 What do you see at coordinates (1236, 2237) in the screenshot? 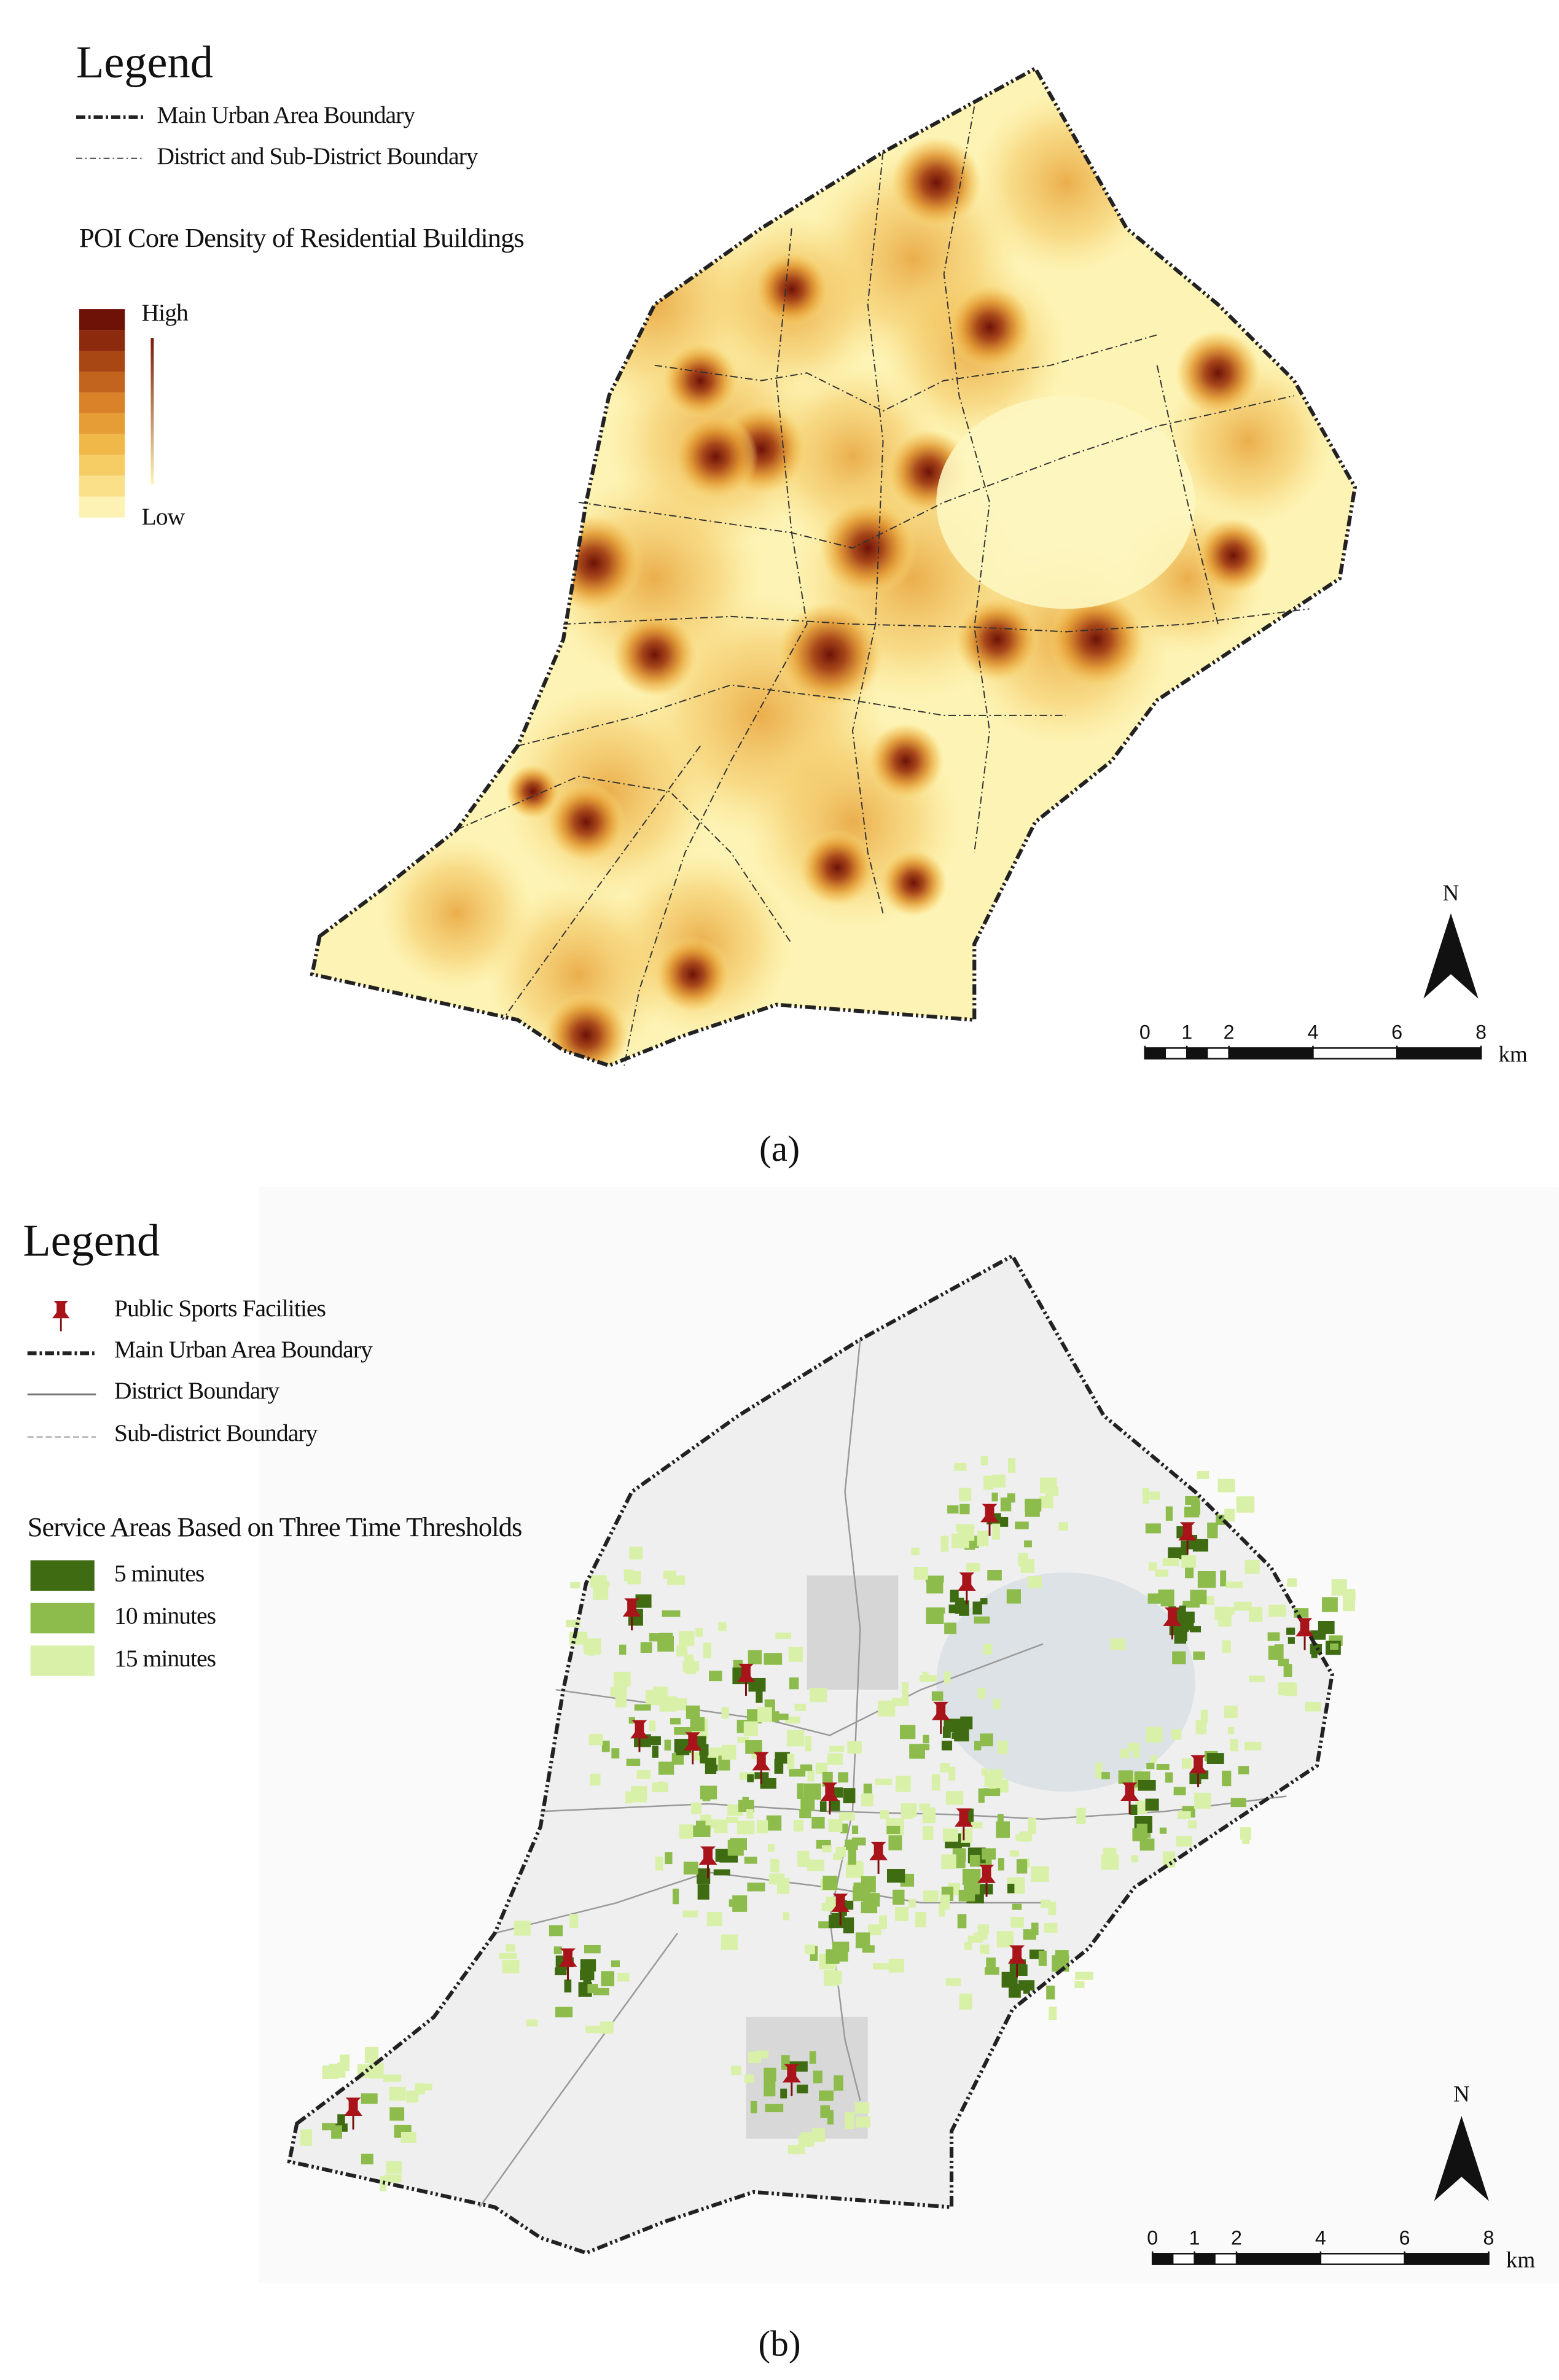
I see `scale-label: 2` at bounding box center [1236, 2237].